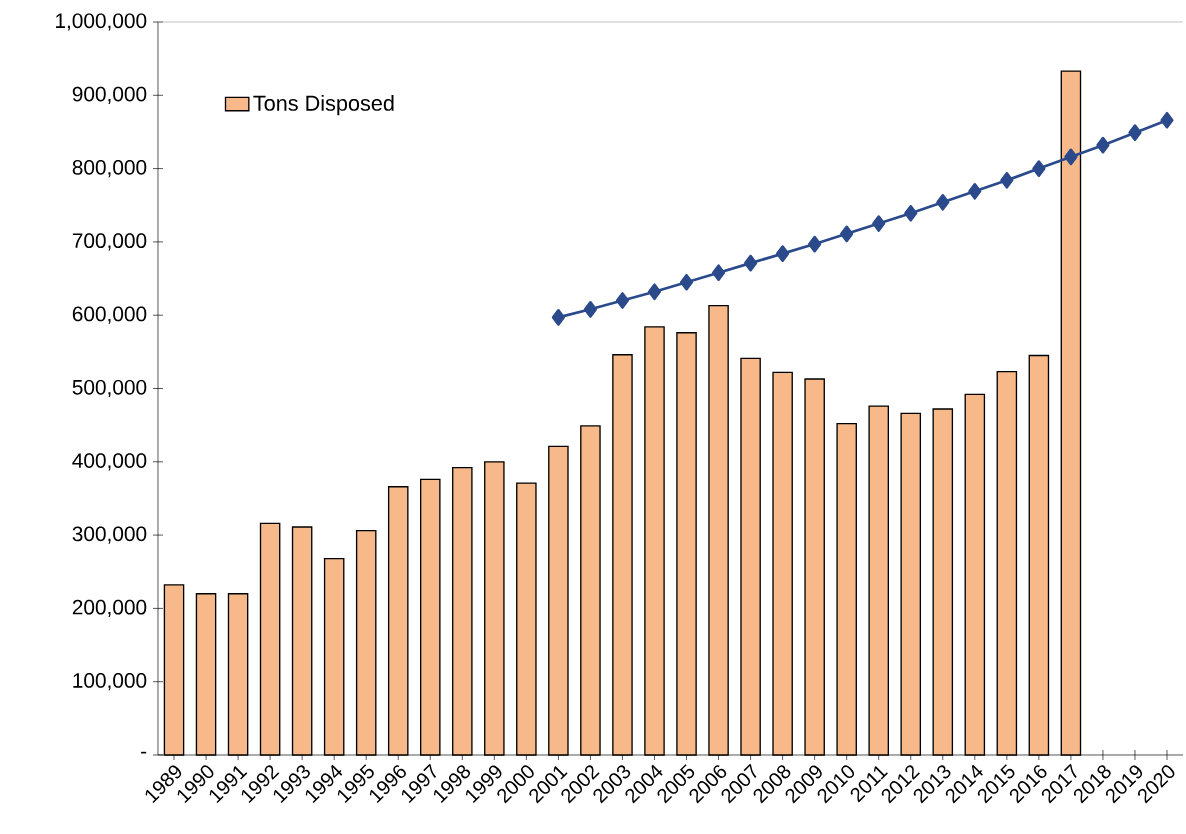  I want to click on y-tick-label: 600,000, so click(109, 315).